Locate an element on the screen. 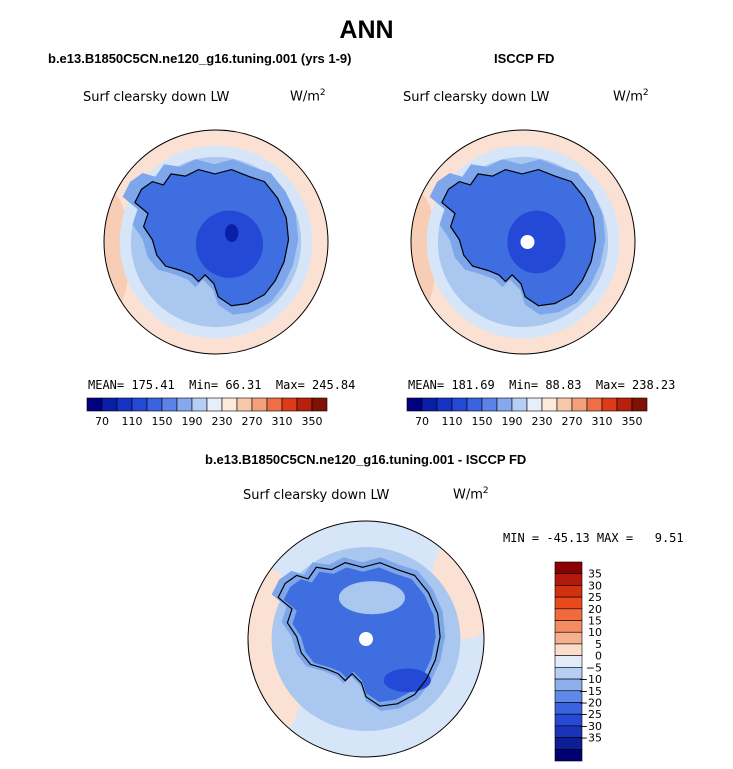 This screenshot has width=733, height=769. model-polar-map is located at coordinates (216, 242).